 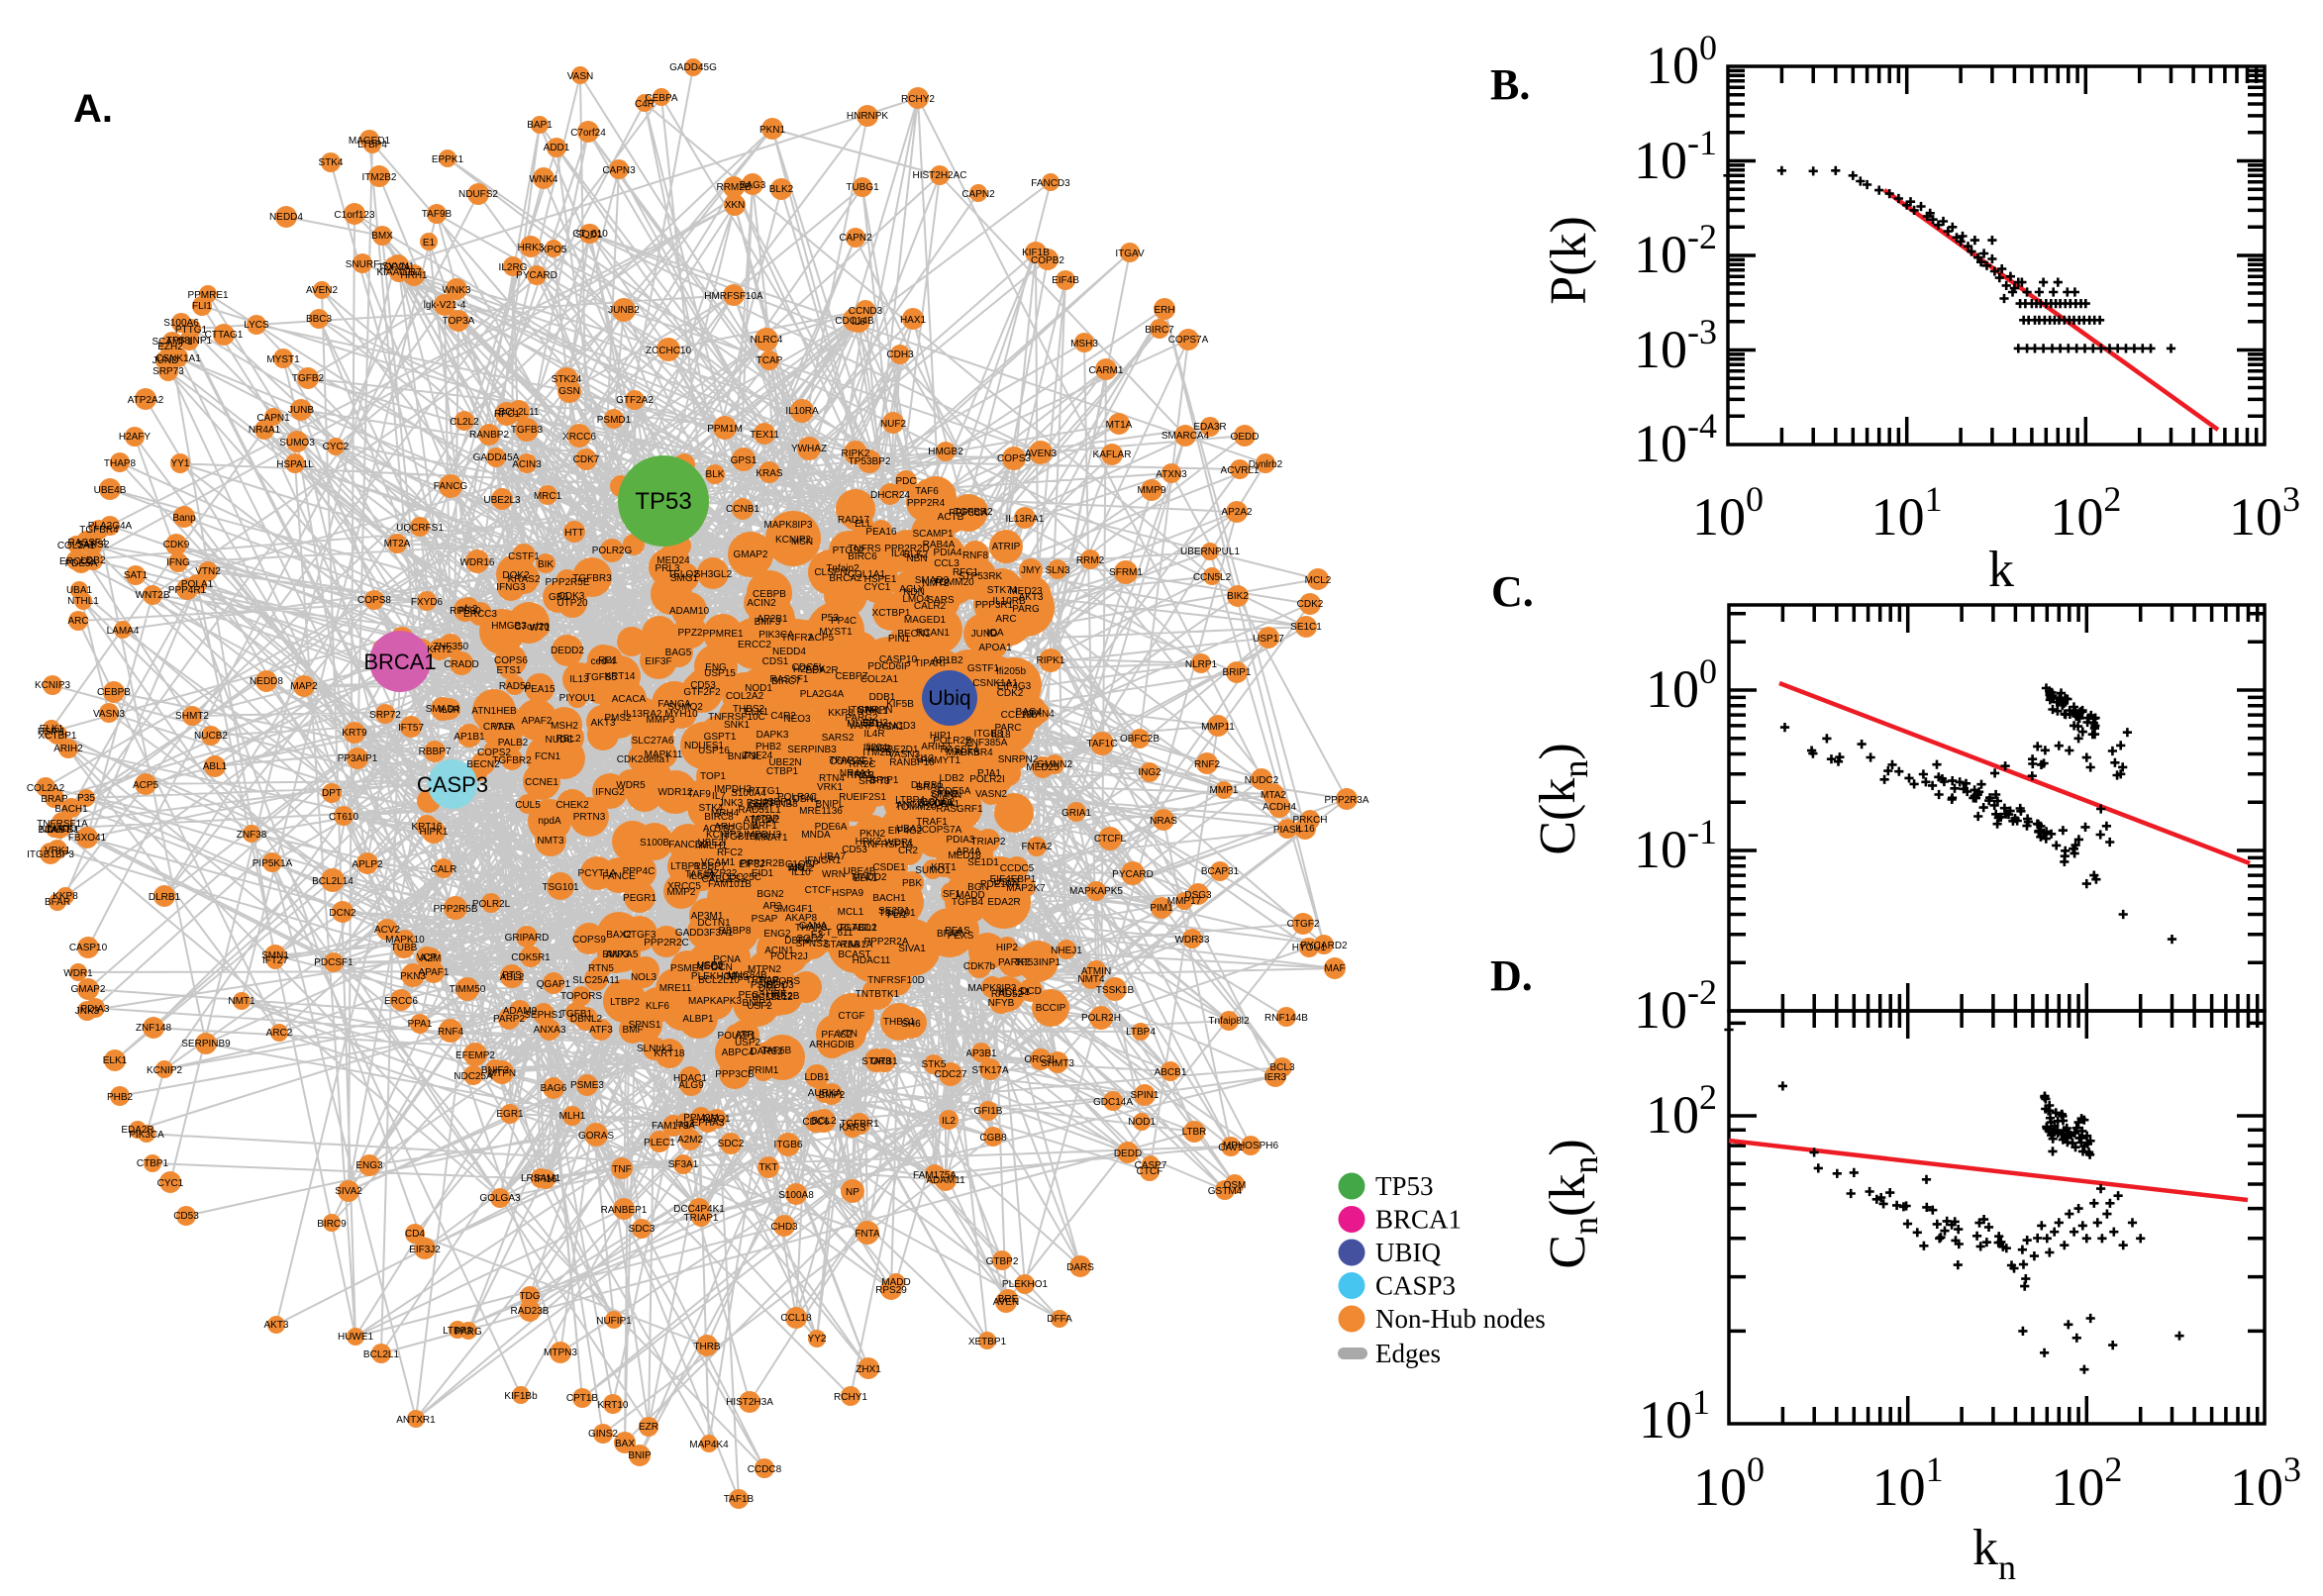 I want to click on svg-text: JMY, so click(x=1031, y=570).